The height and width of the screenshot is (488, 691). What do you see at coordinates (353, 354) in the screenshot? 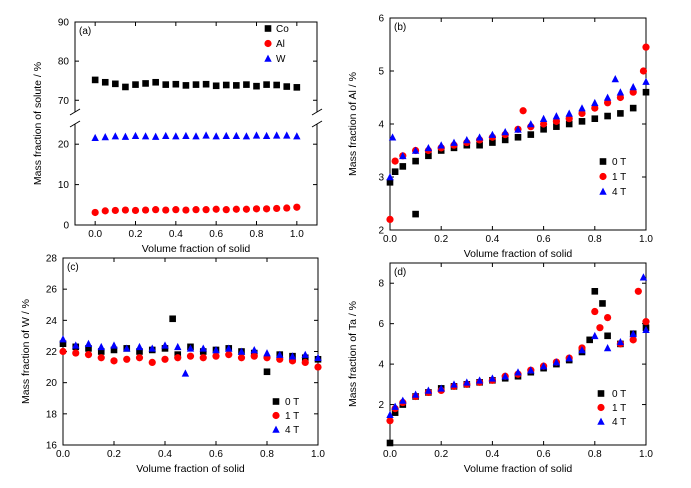
I see `y-axis-title: Mass fraction of Ta / %` at bounding box center [353, 354].